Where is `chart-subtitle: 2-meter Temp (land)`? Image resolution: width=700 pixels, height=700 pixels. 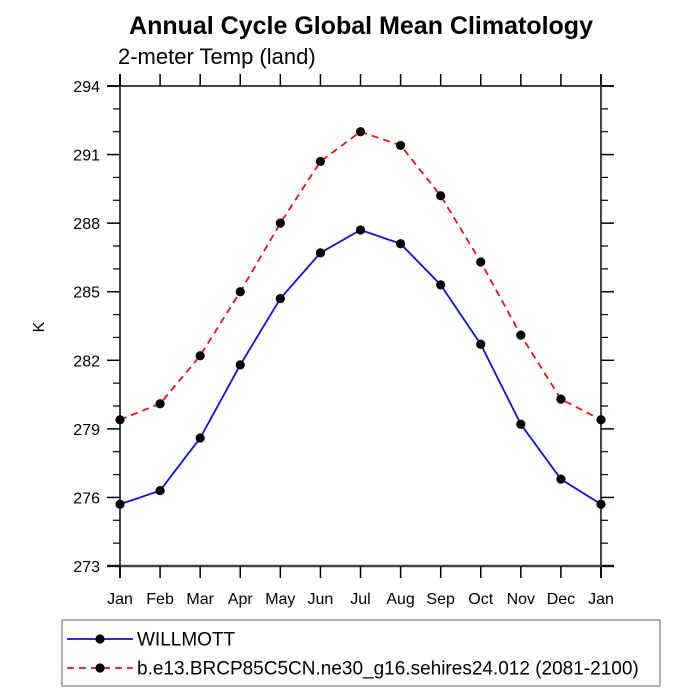
chart-subtitle: 2-meter Temp (land) is located at coordinates (217, 56).